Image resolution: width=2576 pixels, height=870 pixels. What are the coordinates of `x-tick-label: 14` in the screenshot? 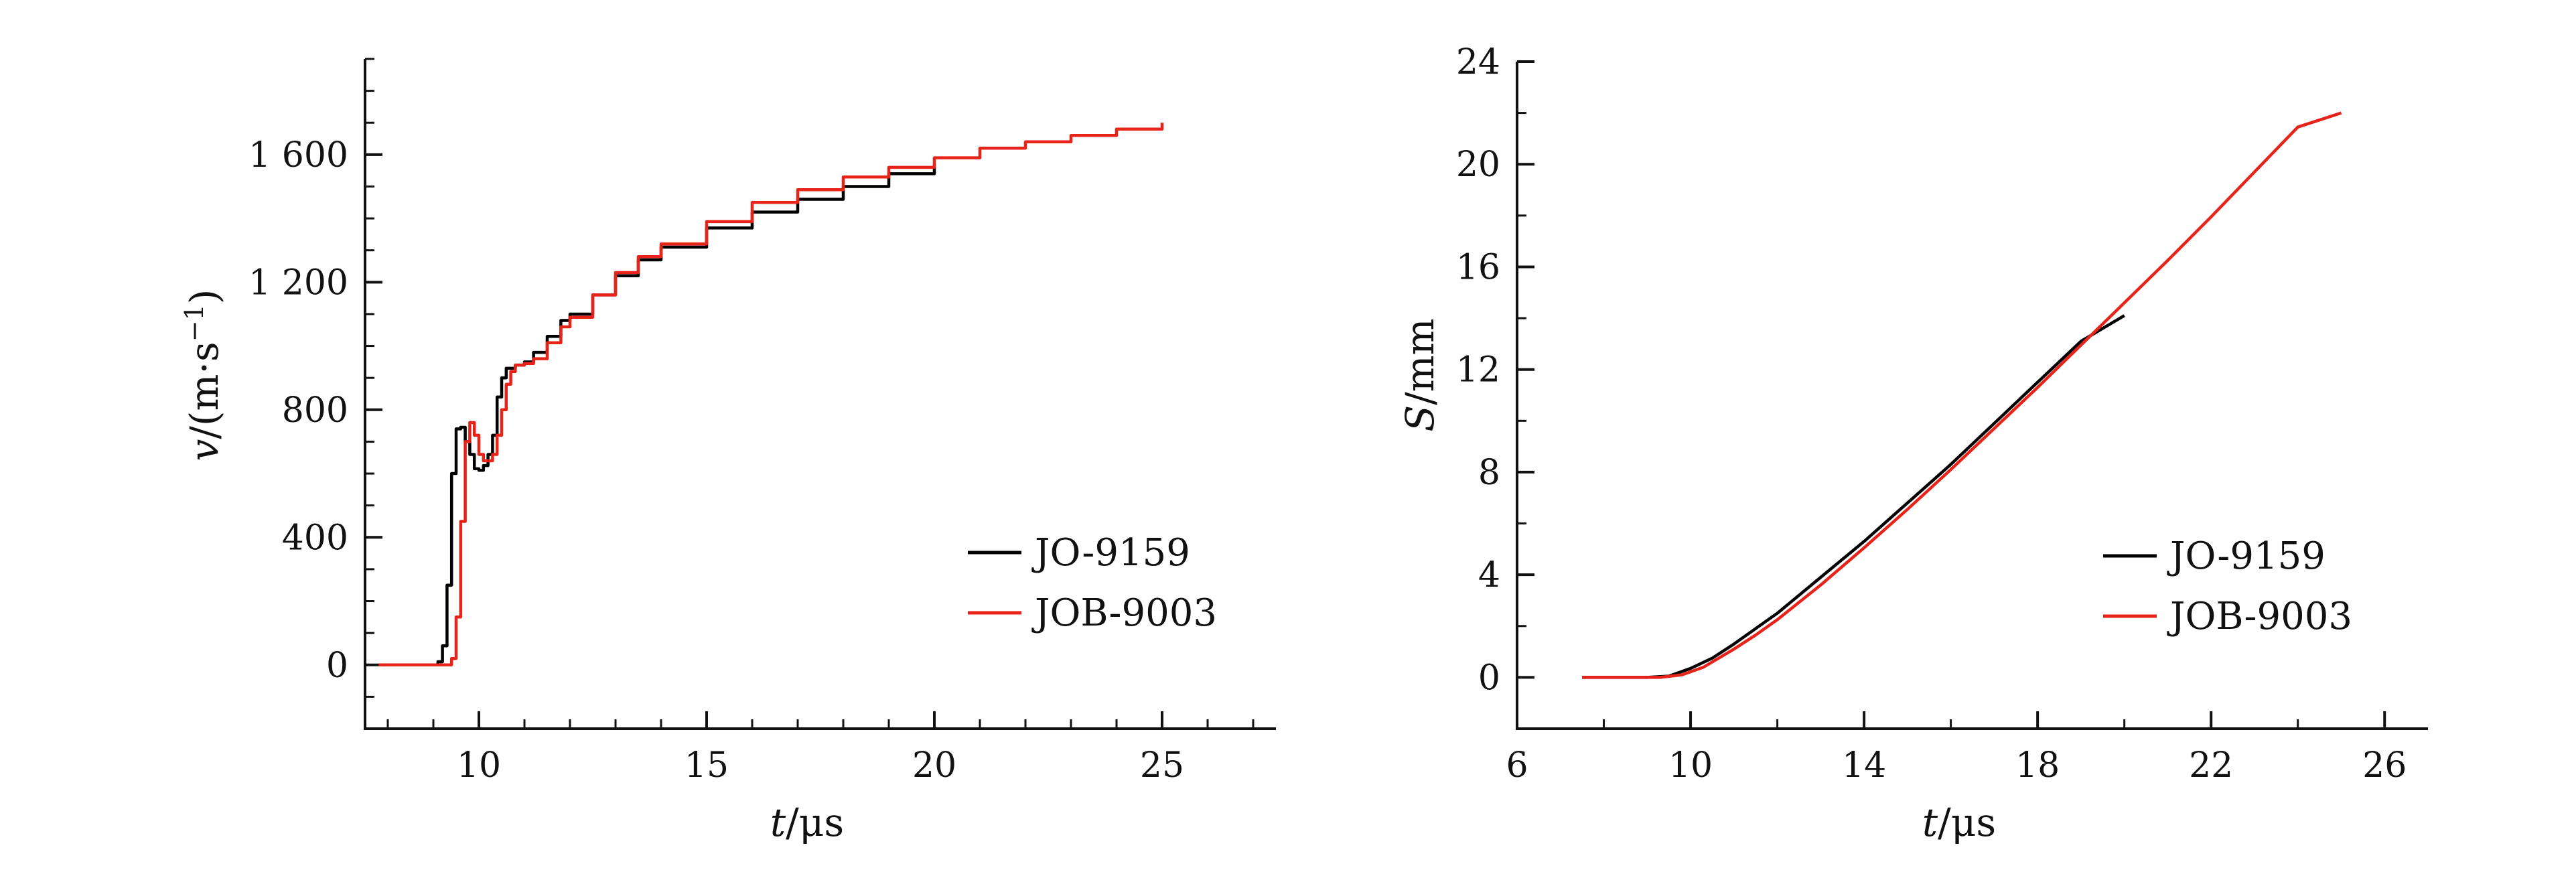 It's located at (1864, 765).